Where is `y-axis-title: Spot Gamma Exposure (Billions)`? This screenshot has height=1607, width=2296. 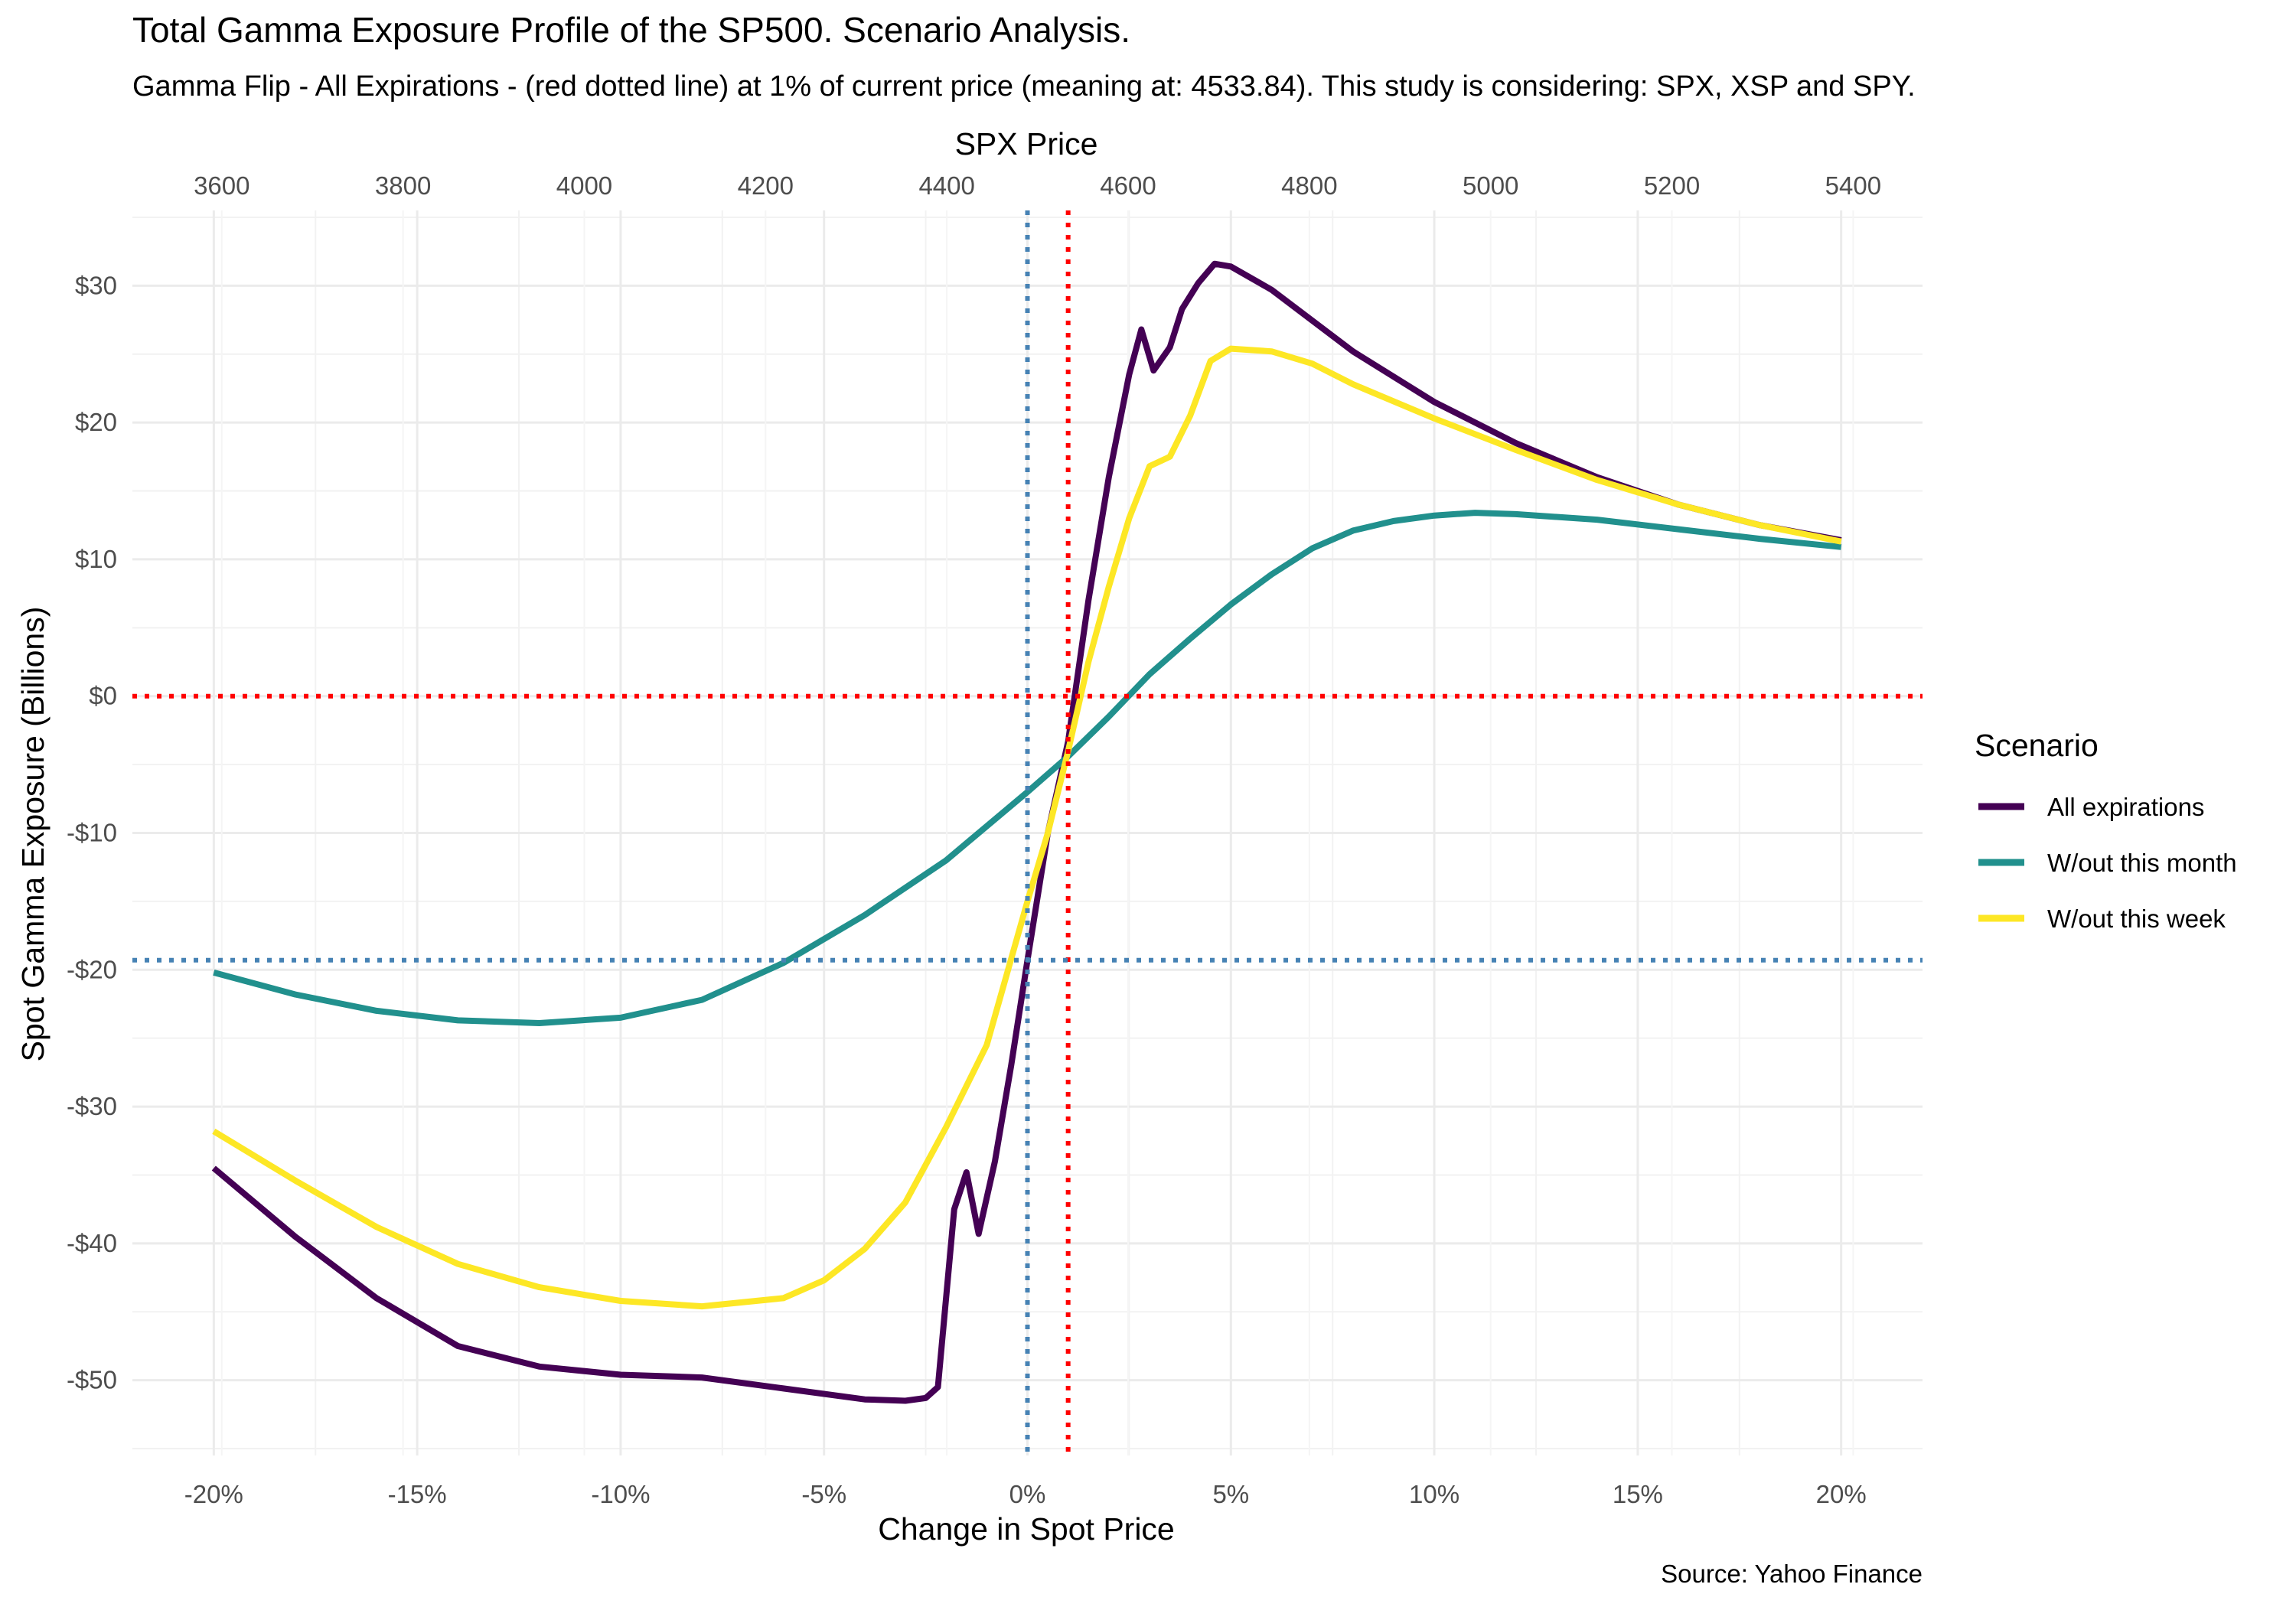
y-axis-title: Spot Gamma Exposure (Billions) is located at coordinates (33, 834).